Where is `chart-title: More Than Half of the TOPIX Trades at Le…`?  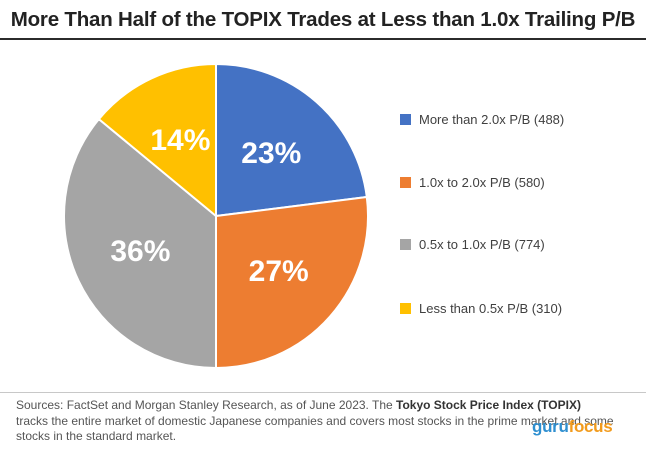
chart-title: More Than Half of the TOPIX Trades at Le… is located at coordinates (323, 19).